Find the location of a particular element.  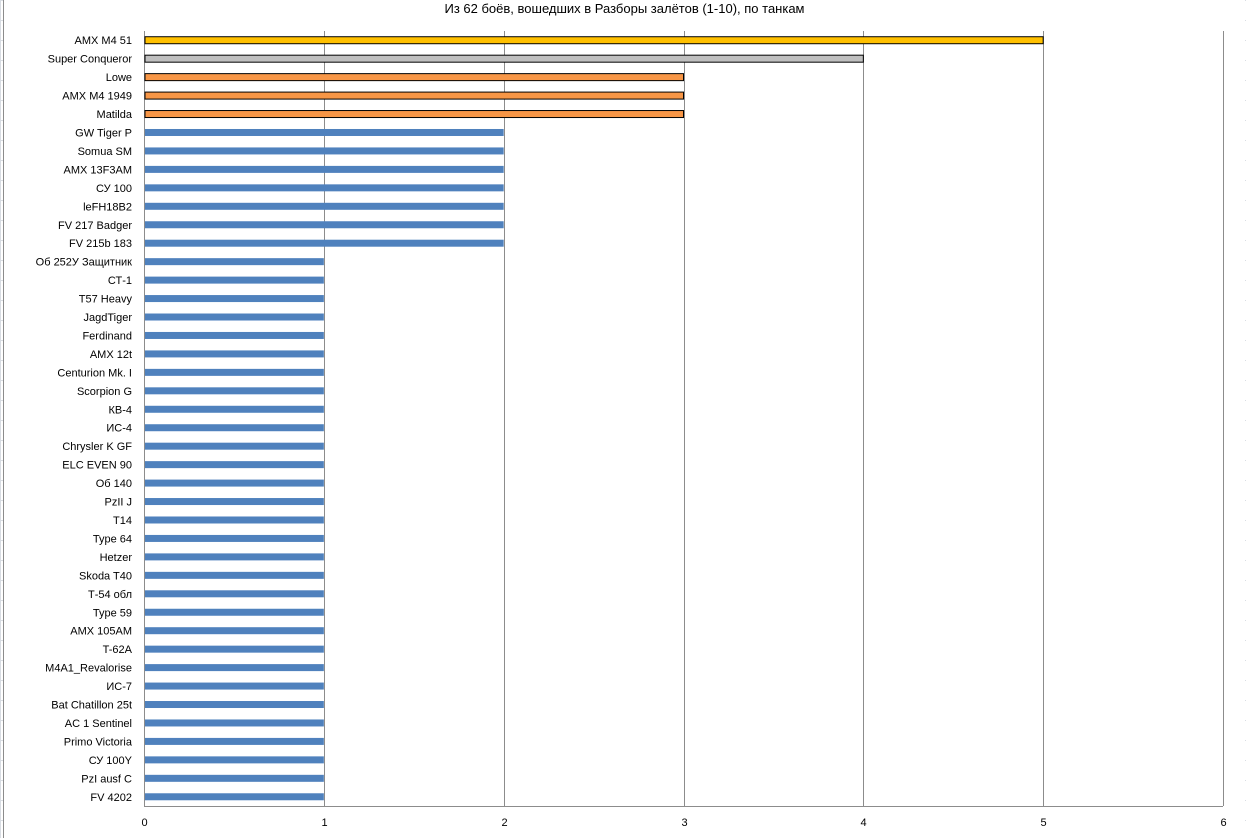

category-label: FV 215b 183 is located at coordinates (100, 244).